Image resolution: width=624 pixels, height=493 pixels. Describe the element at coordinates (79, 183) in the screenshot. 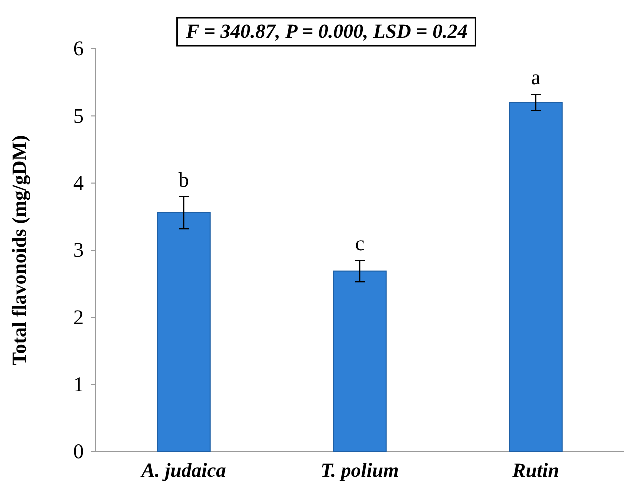

I see `y-tick-label: 4` at that location.